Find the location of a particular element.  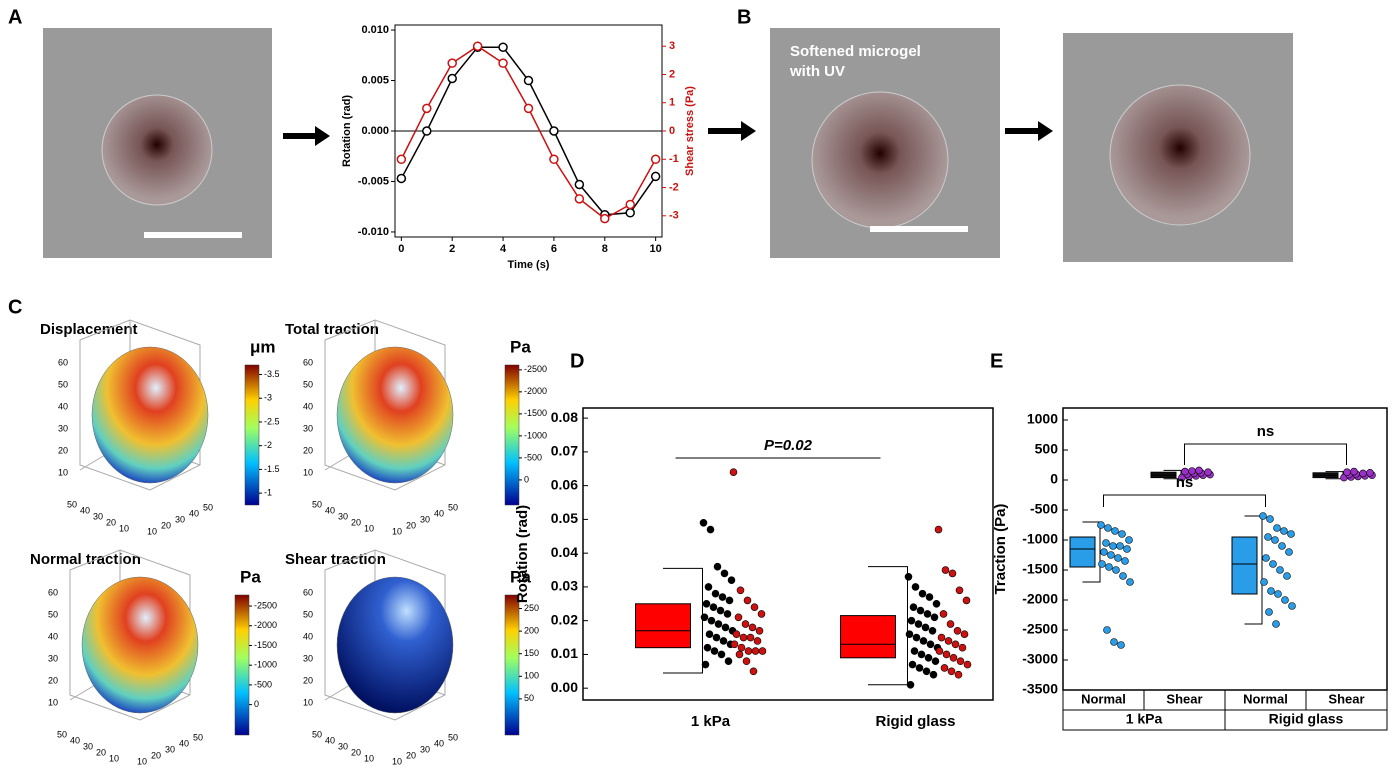

x-tick-label: 1 kPa is located at coordinates (711, 721).